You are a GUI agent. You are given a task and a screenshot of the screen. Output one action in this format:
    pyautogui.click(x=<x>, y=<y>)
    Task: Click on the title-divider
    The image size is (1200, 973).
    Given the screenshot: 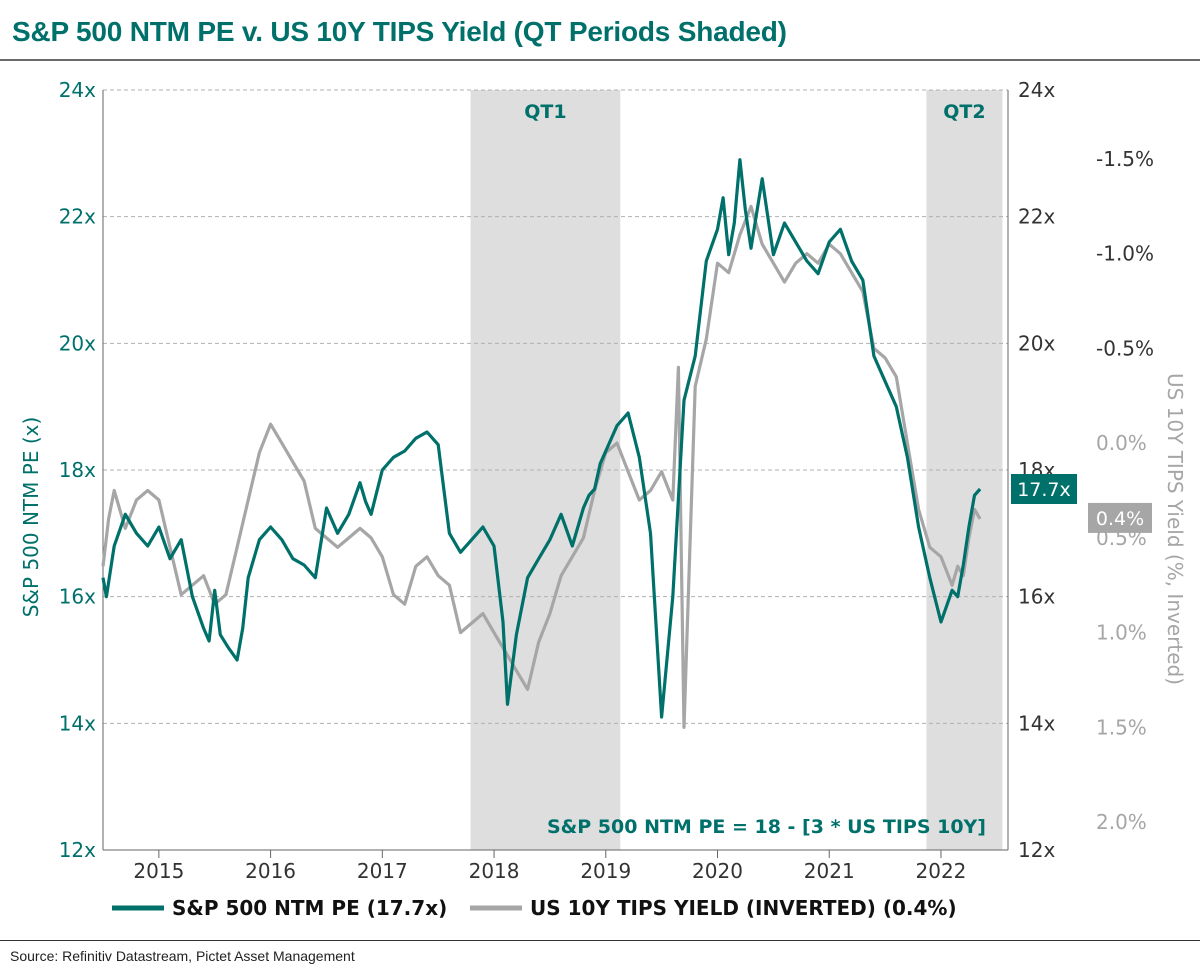 What is the action you would take?
    pyautogui.click(x=600, y=60)
    